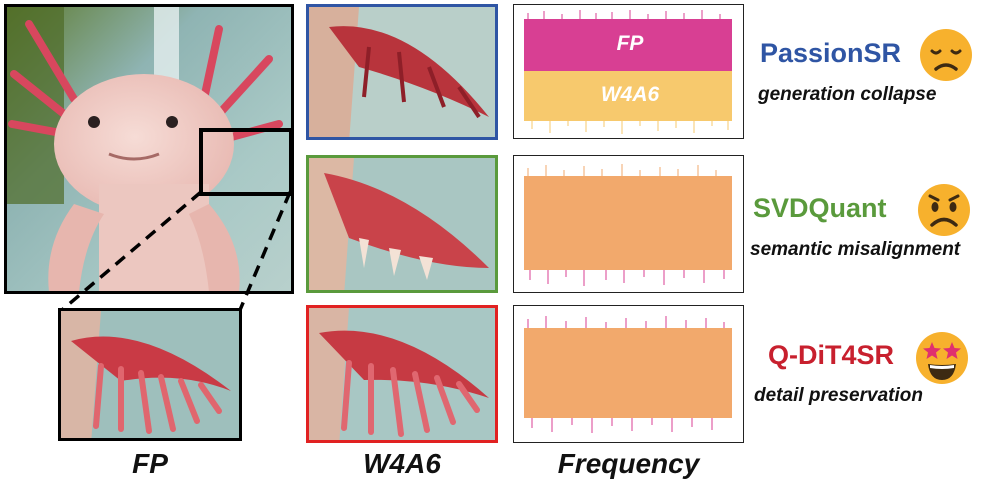 The image size is (997, 481). I want to click on fp-crop-image, so click(150, 374).